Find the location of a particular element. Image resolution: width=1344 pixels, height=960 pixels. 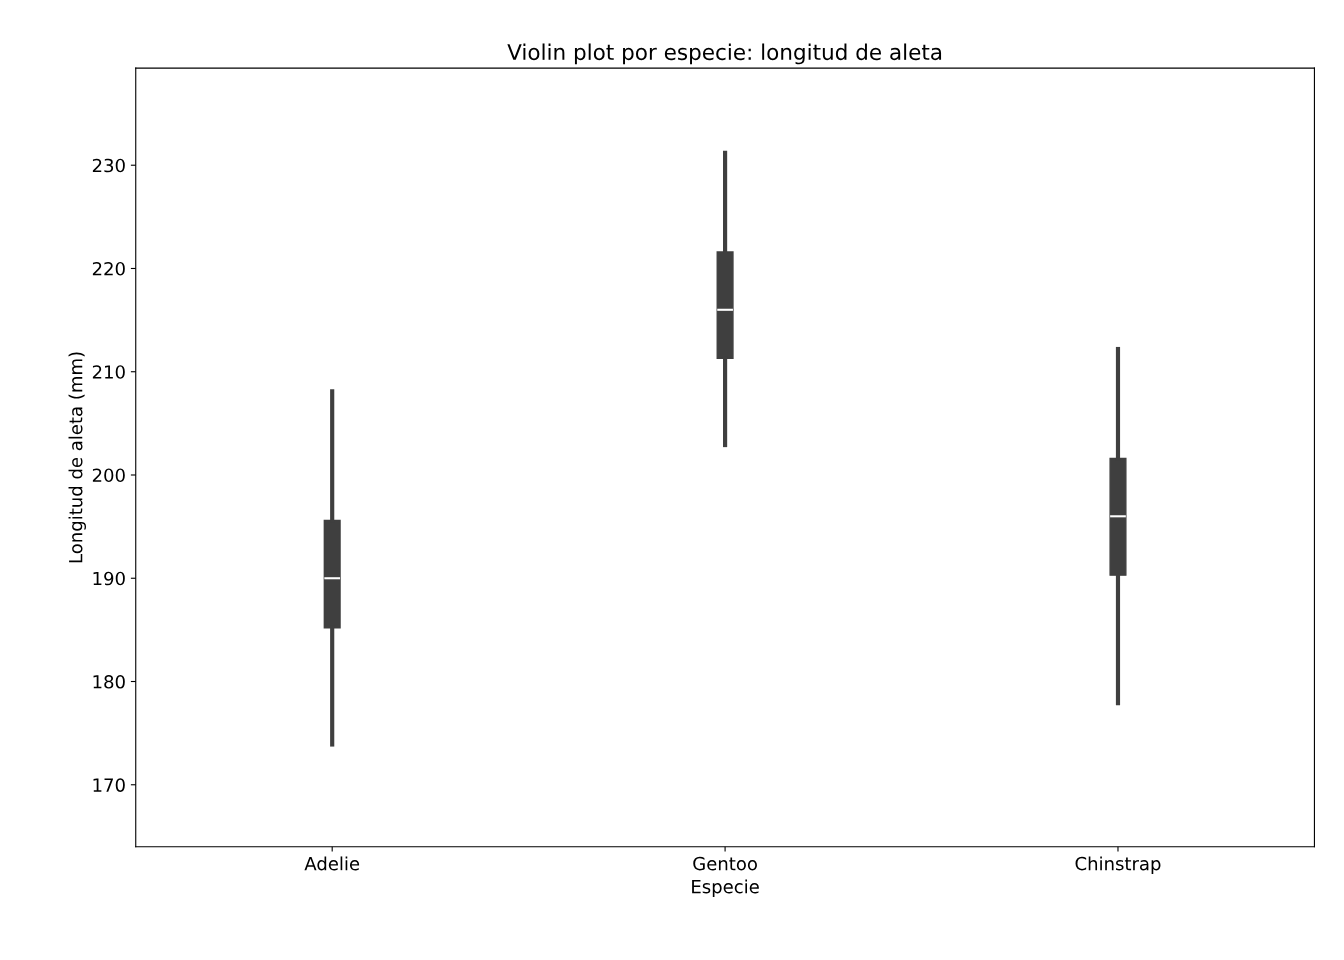

y-tick-label: 170 is located at coordinates (109, 785).